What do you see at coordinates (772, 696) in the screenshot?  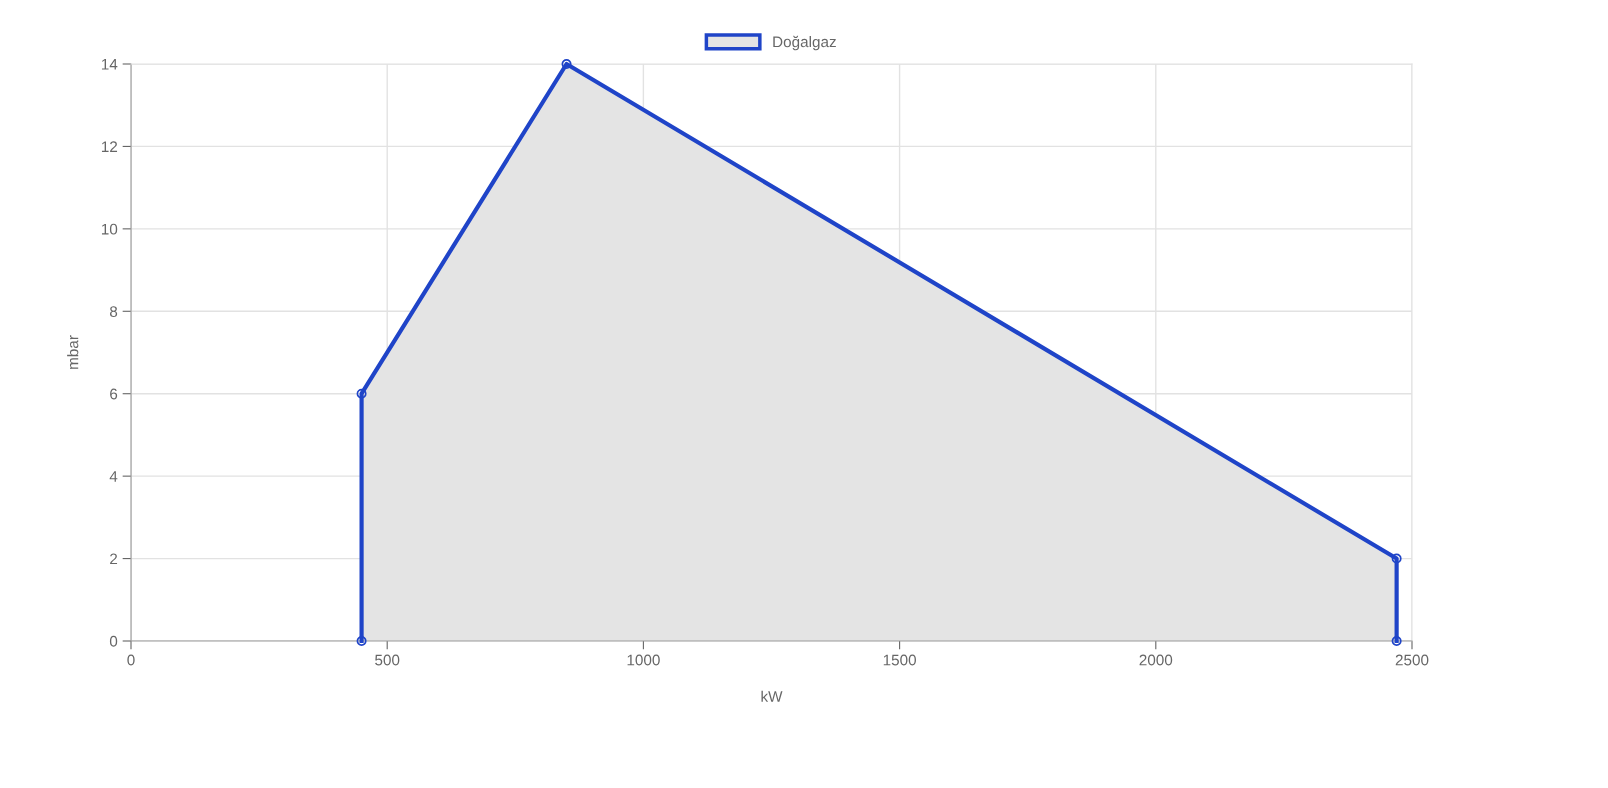 I see `x-axis-title: kW` at bounding box center [772, 696].